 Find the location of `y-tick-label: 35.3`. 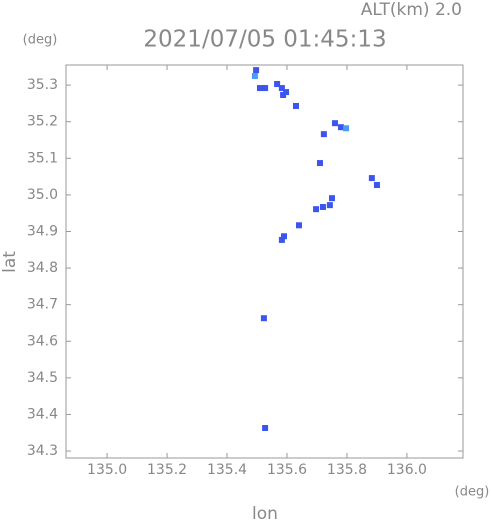

y-tick-label: 35.3 is located at coordinates (42, 85).